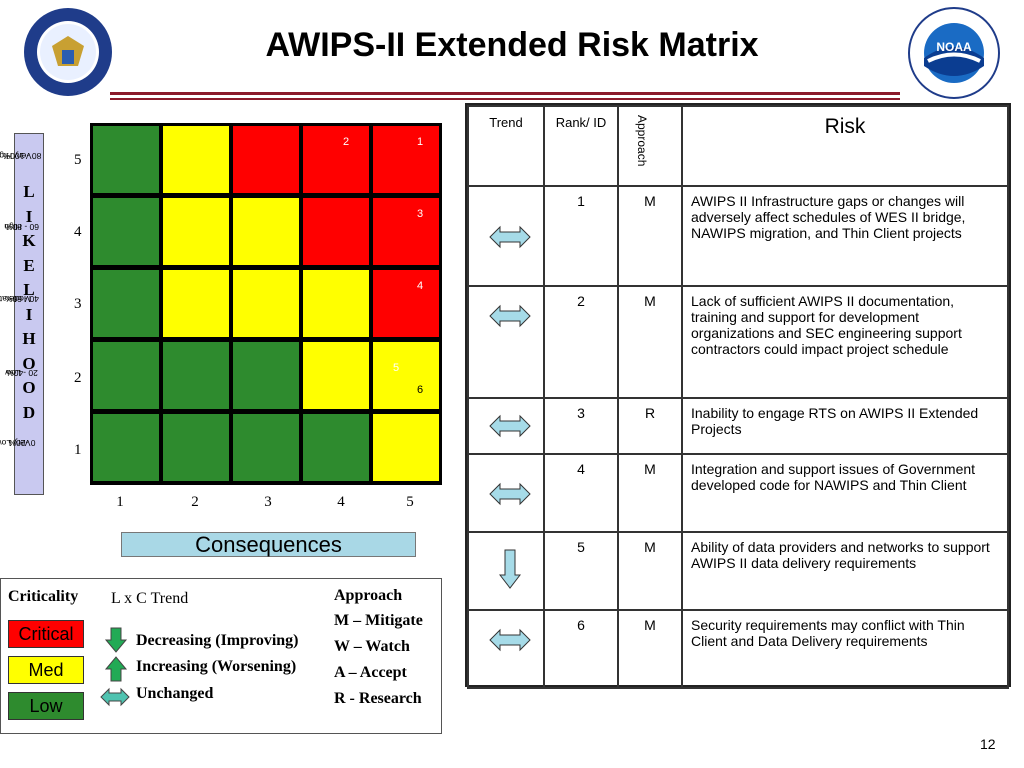  I want to click on svg-text: NOAA, so click(954, 47).